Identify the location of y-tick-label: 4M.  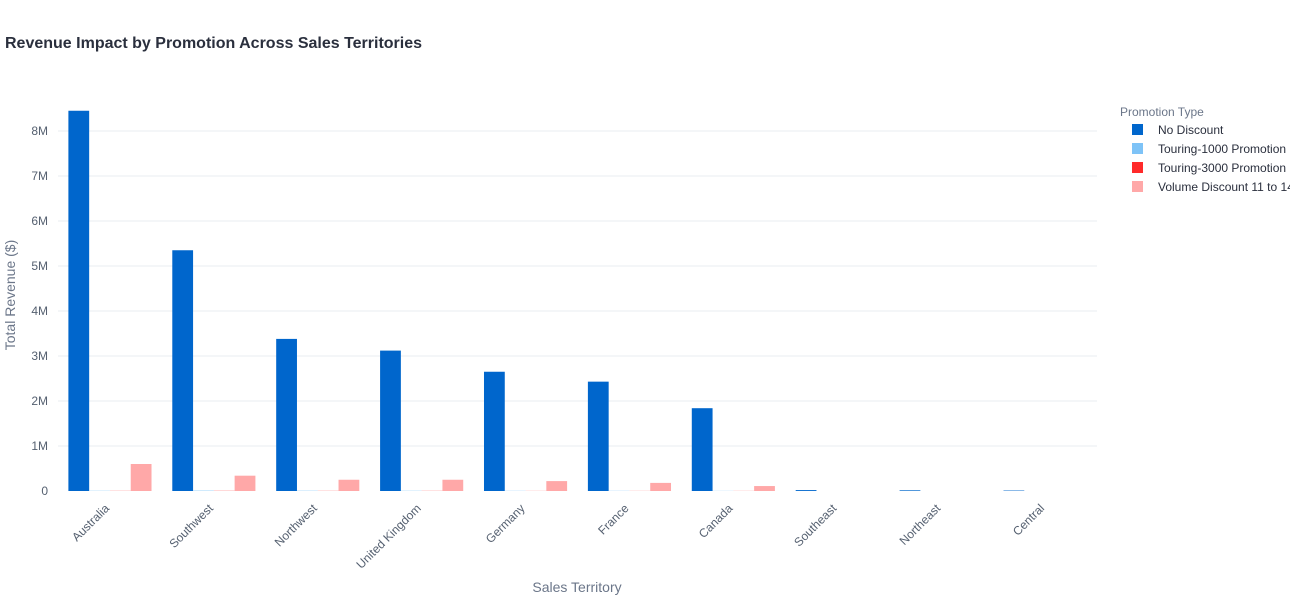
(39, 311).